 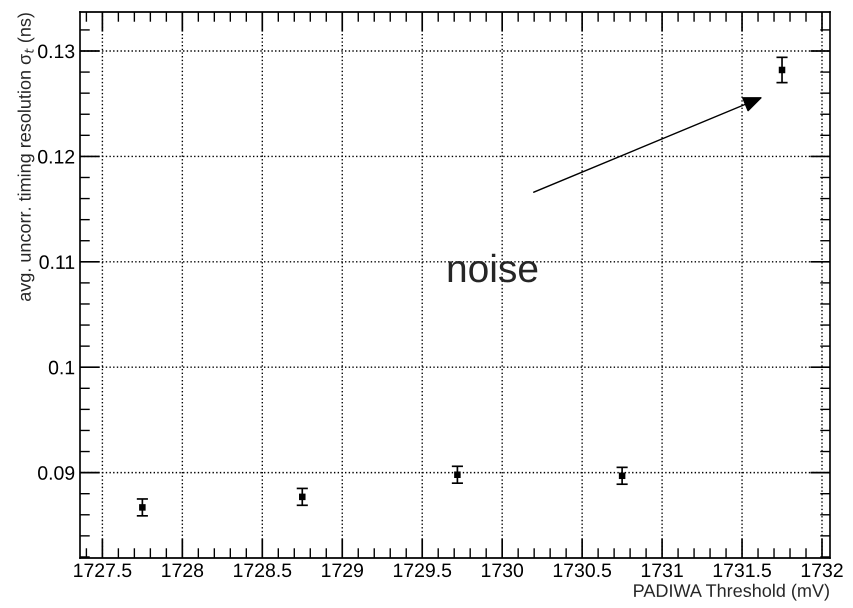 I want to click on y-tick-label: 0.11, so click(x=56, y=262).